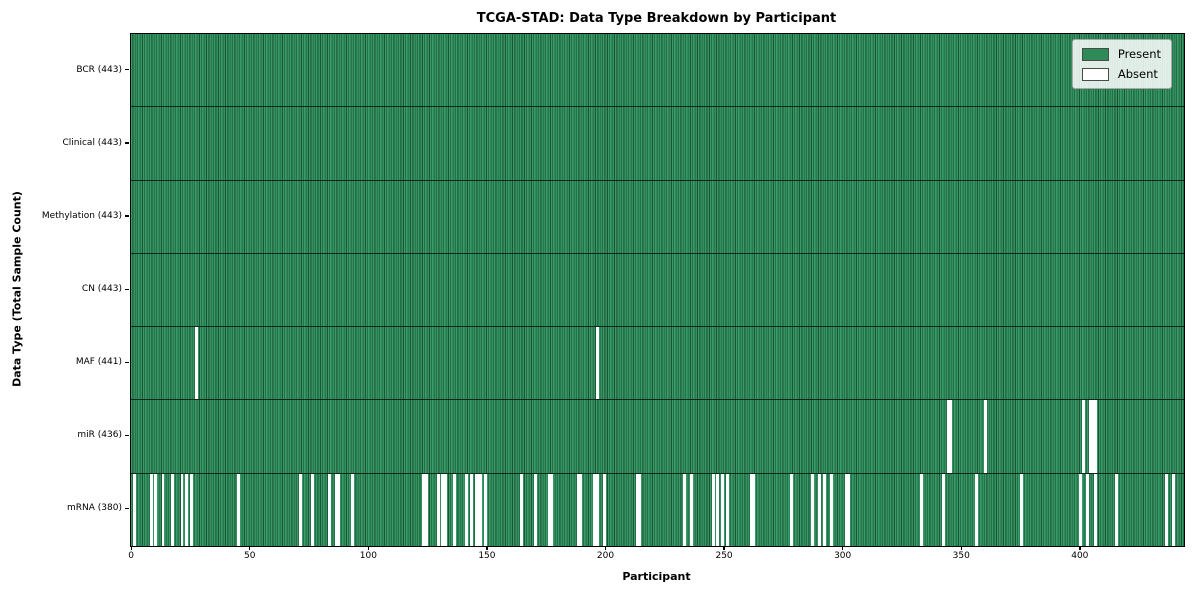 This screenshot has width=1200, height=600. Describe the element at coordinates (368, 556) in the screenshot. I see `x-tick-label: 100` at that location.